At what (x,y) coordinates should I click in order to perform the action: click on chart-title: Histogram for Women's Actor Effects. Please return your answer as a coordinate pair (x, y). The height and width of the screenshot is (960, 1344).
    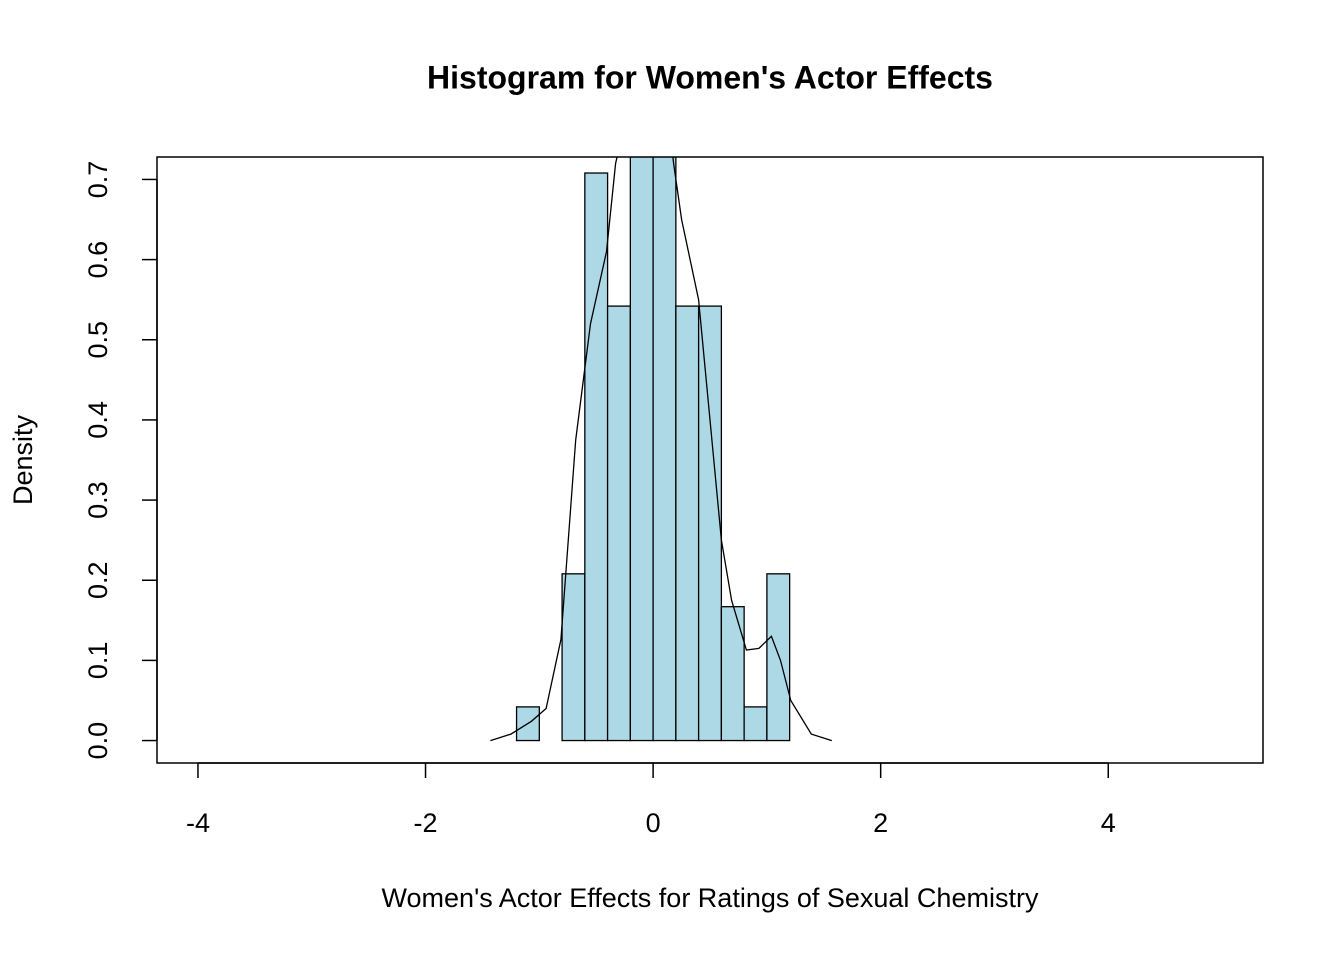
    Looking at the image, I should click on (710, 77).